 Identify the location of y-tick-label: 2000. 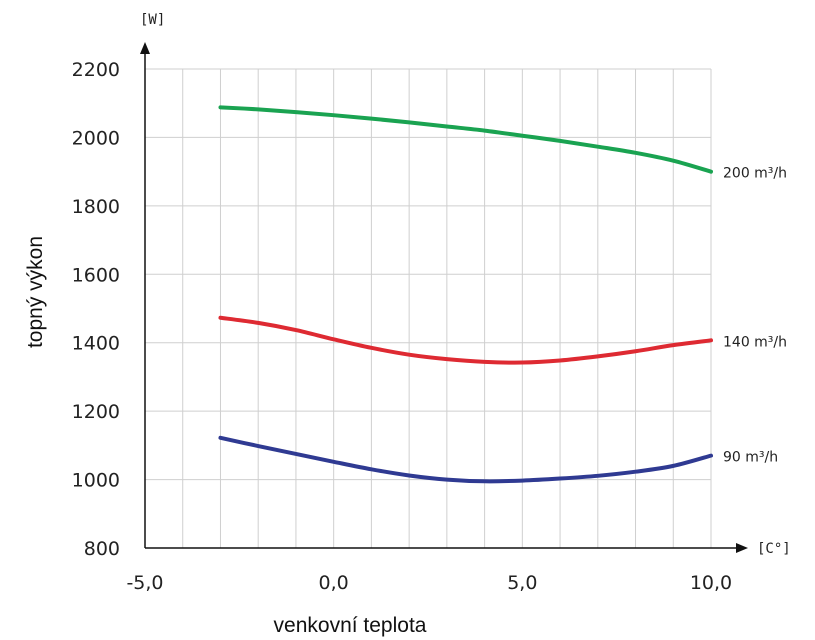
(96, 138).